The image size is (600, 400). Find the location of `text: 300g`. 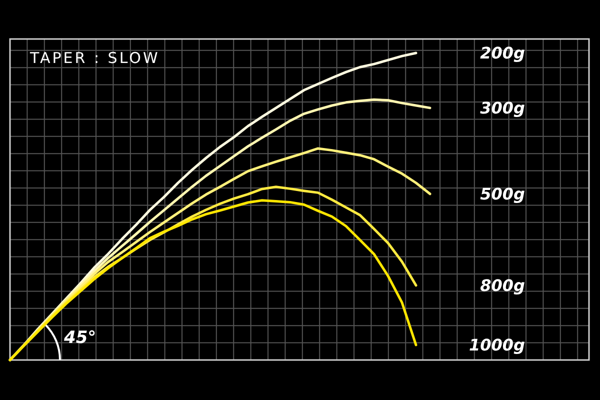

text: 300g is located at coordinates (502, 108).